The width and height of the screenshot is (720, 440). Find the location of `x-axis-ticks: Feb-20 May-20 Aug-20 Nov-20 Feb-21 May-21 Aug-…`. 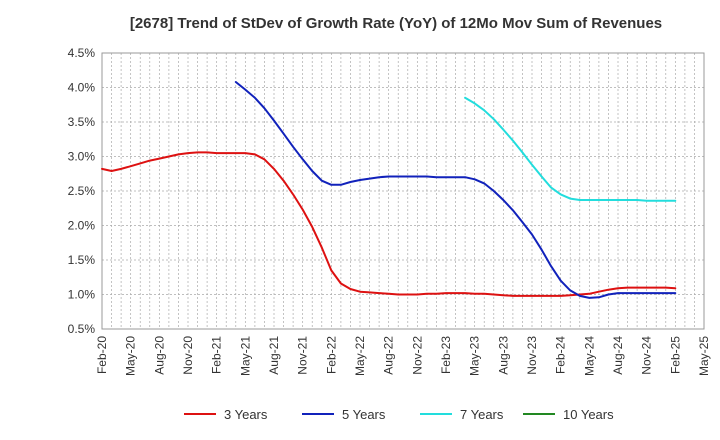

x-axis-ticks: Feb-20 May-20 Aug-20 Nov-20 Feb-21 May-21 Aug-… is located at coordinates (403, 356).